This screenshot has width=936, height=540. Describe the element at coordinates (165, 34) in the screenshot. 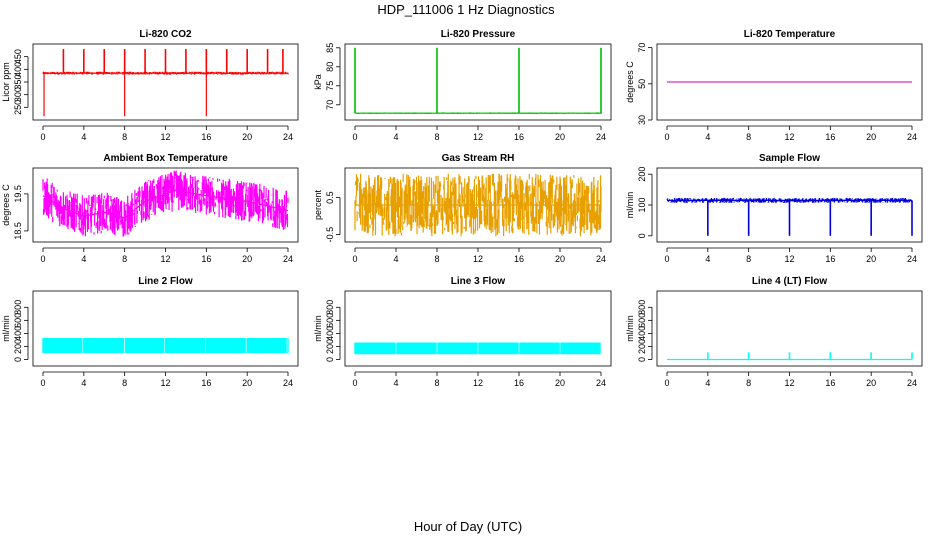

I see `panel-title: Li-820 CO2` at that location.